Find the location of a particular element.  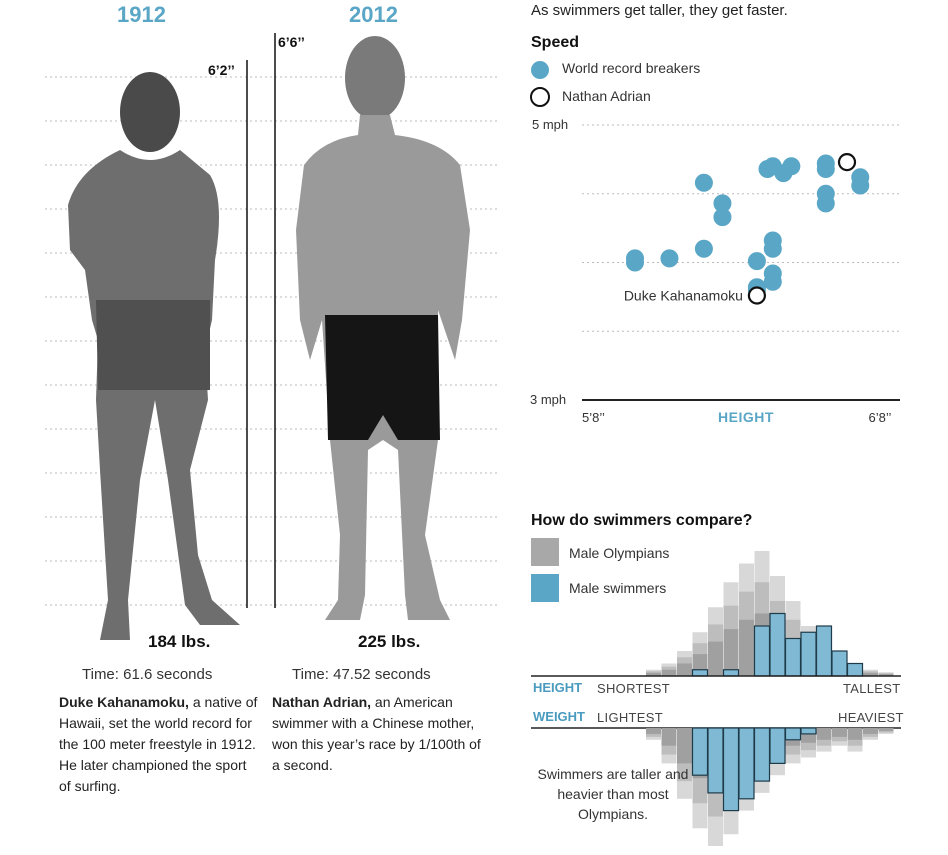

scatter-y-tick-label: 3 mph is located at coordinates (548, 399).